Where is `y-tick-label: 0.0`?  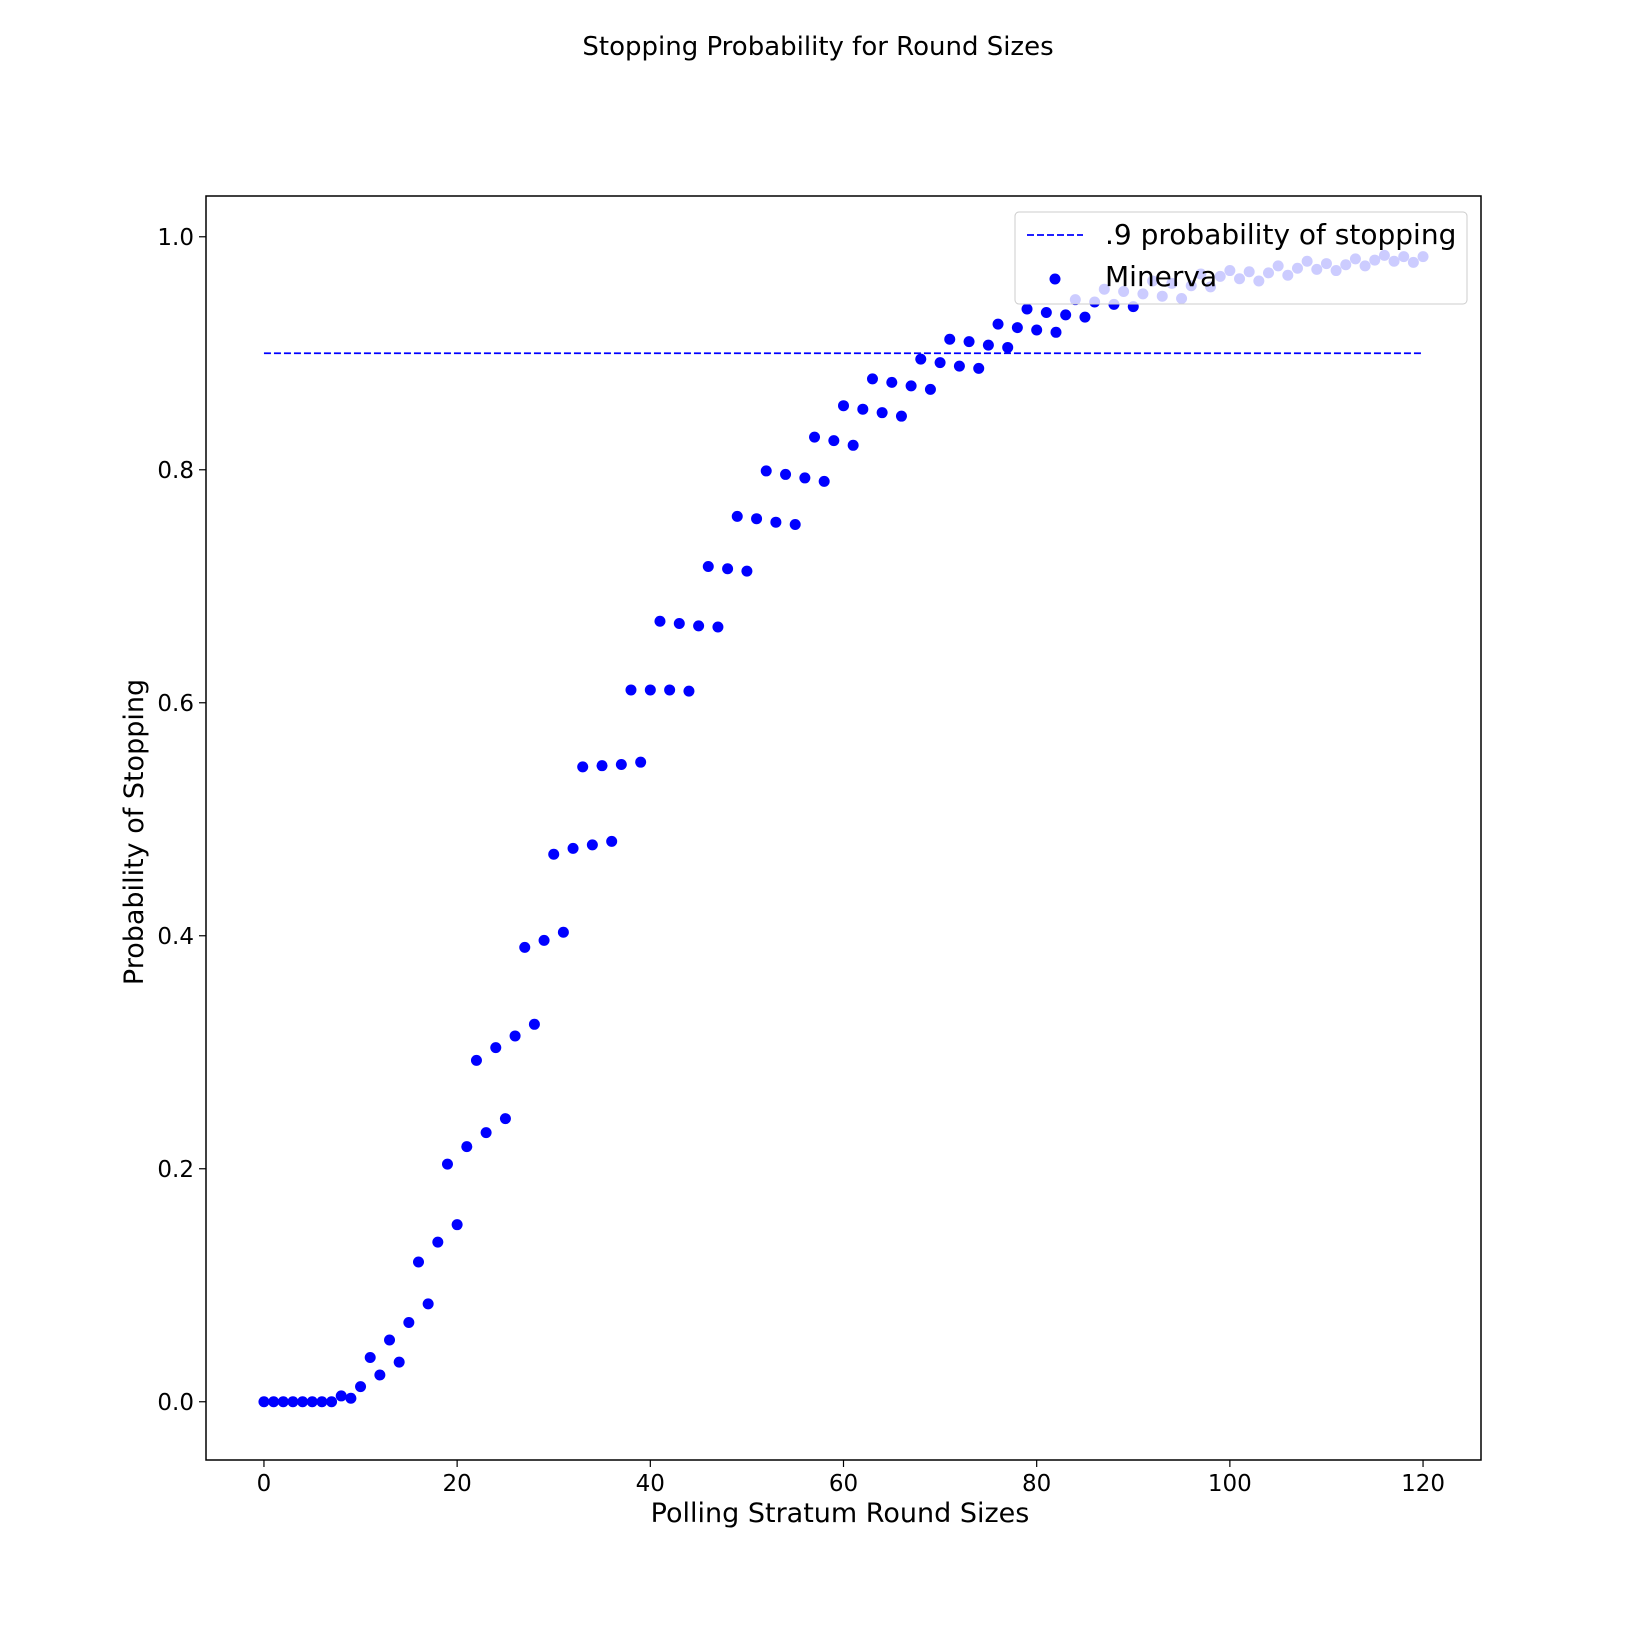
y-tick-label: 0.0 is located at coordinates (175, 1403).